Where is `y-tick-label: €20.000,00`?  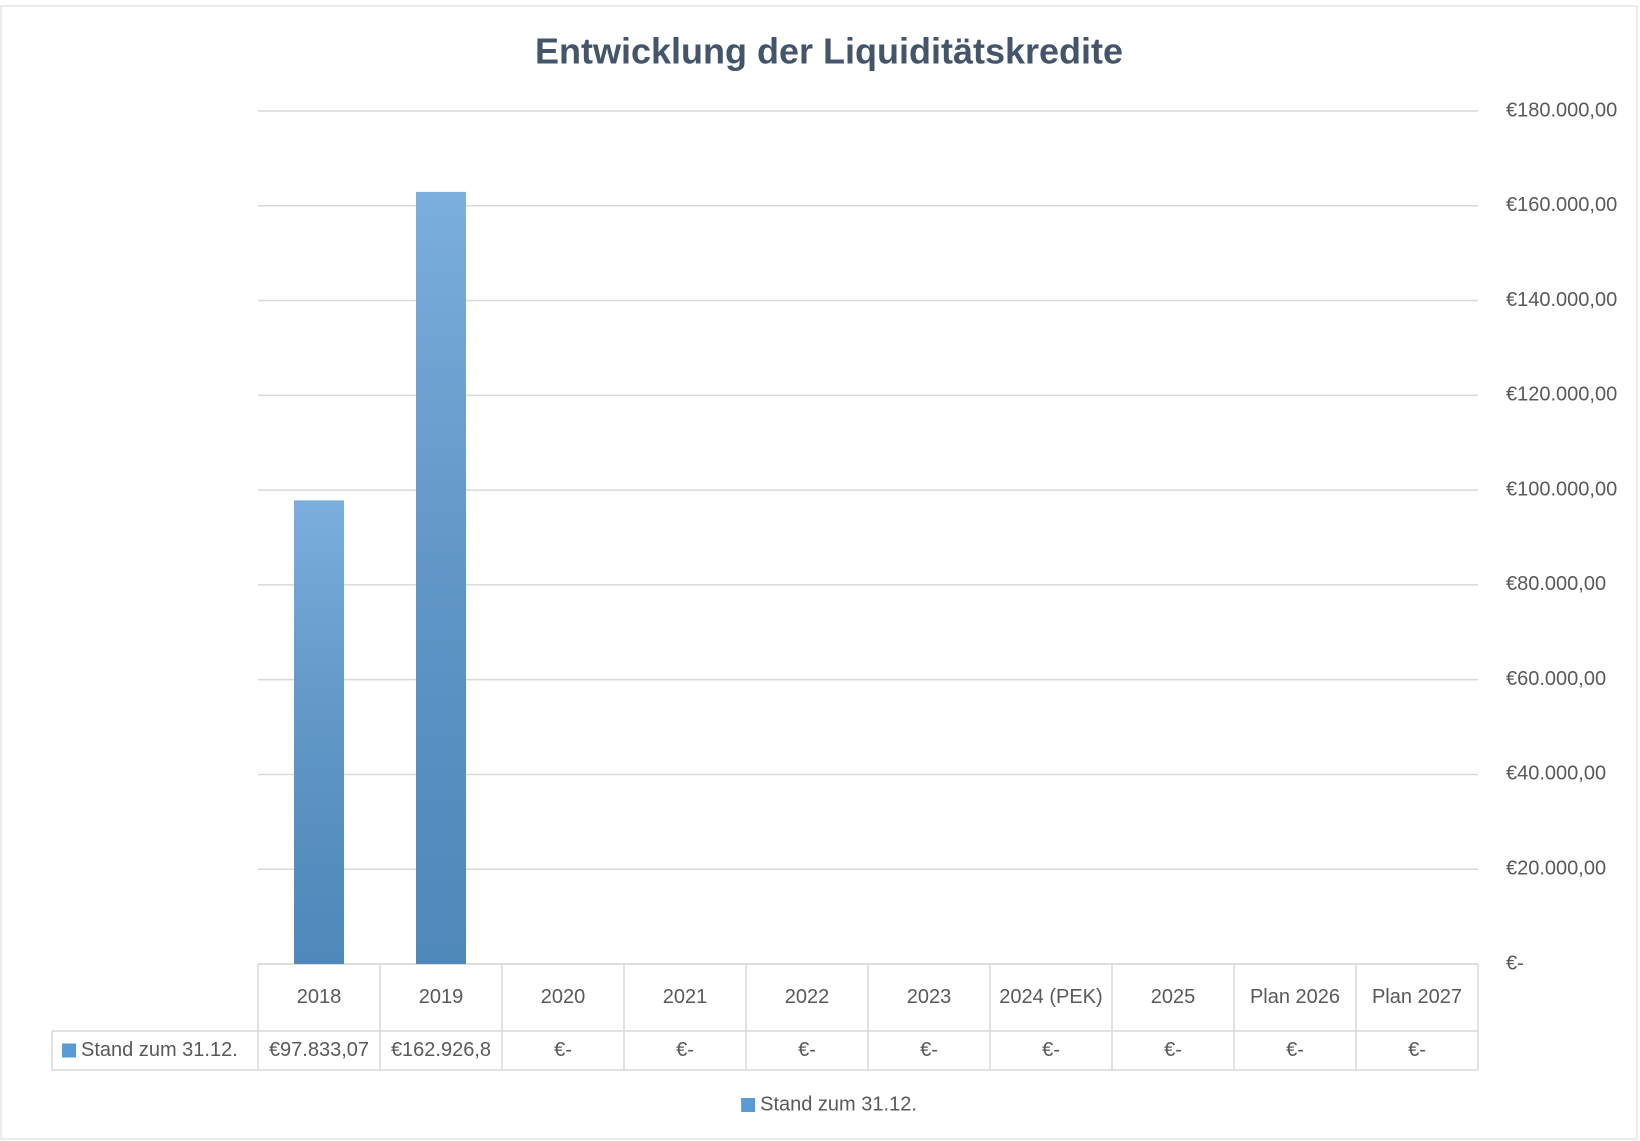
y-tick-label: €20.000,00 is located at coordinates (1556, 869).